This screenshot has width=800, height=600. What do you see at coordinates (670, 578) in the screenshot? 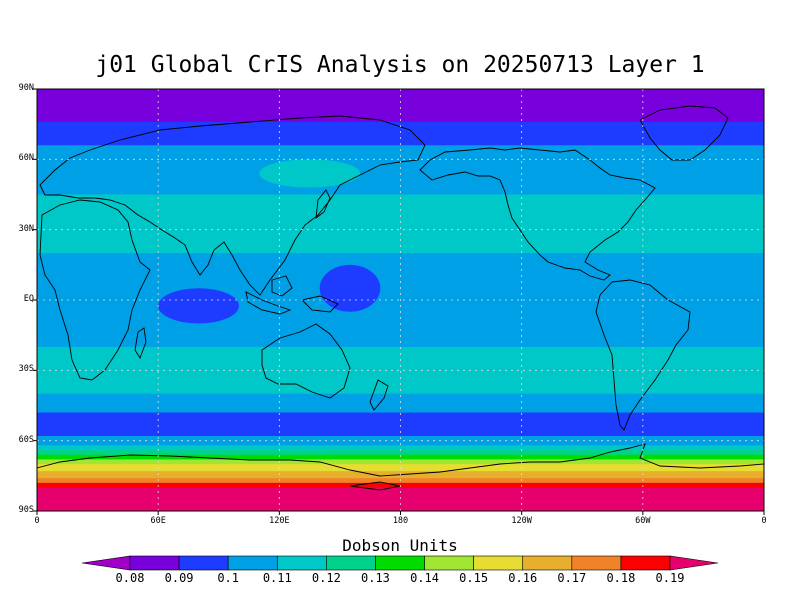
I see `colorbar-label: 0.19` at bounding box center [670, 578].